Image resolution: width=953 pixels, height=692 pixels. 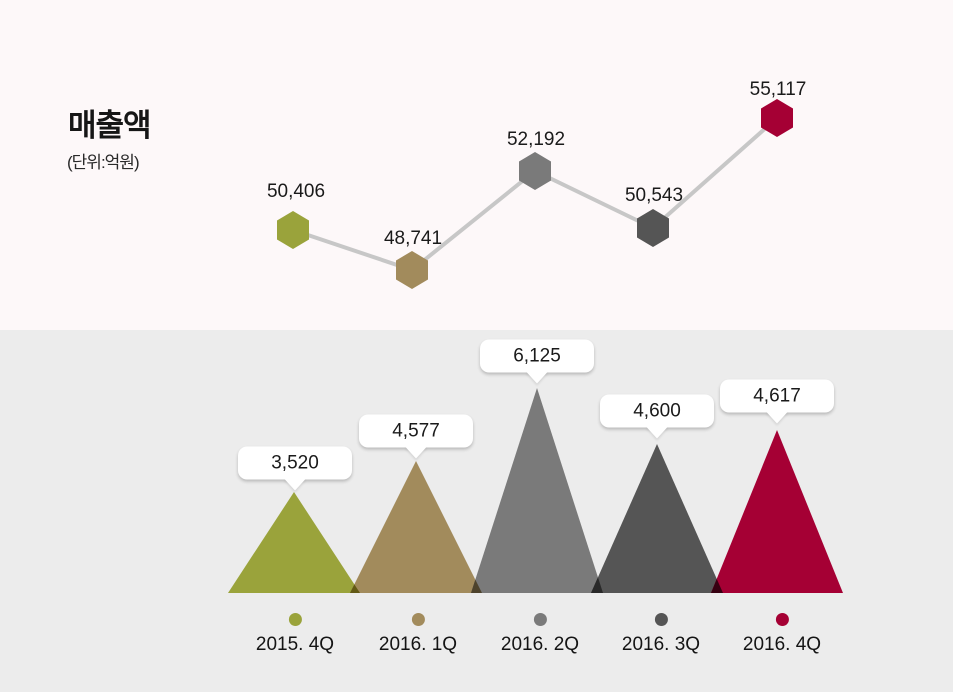 I want to click on legend-label-2016-1q: 2016. 1Q, so click(x=418, y=644).